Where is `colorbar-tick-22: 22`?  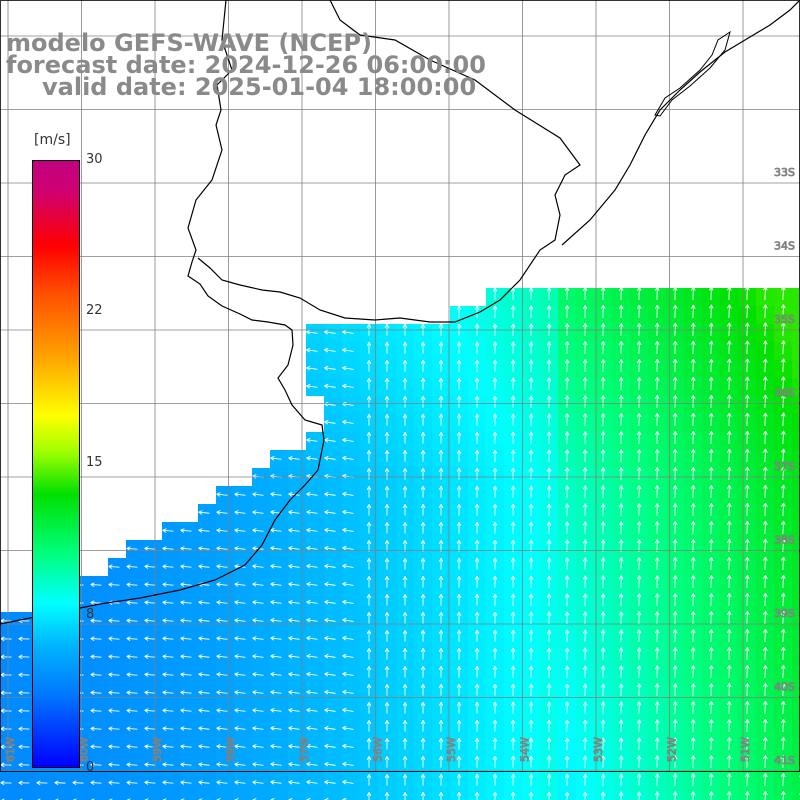 colorbar-tick-22: 22 is located at coordinates (94, 310).